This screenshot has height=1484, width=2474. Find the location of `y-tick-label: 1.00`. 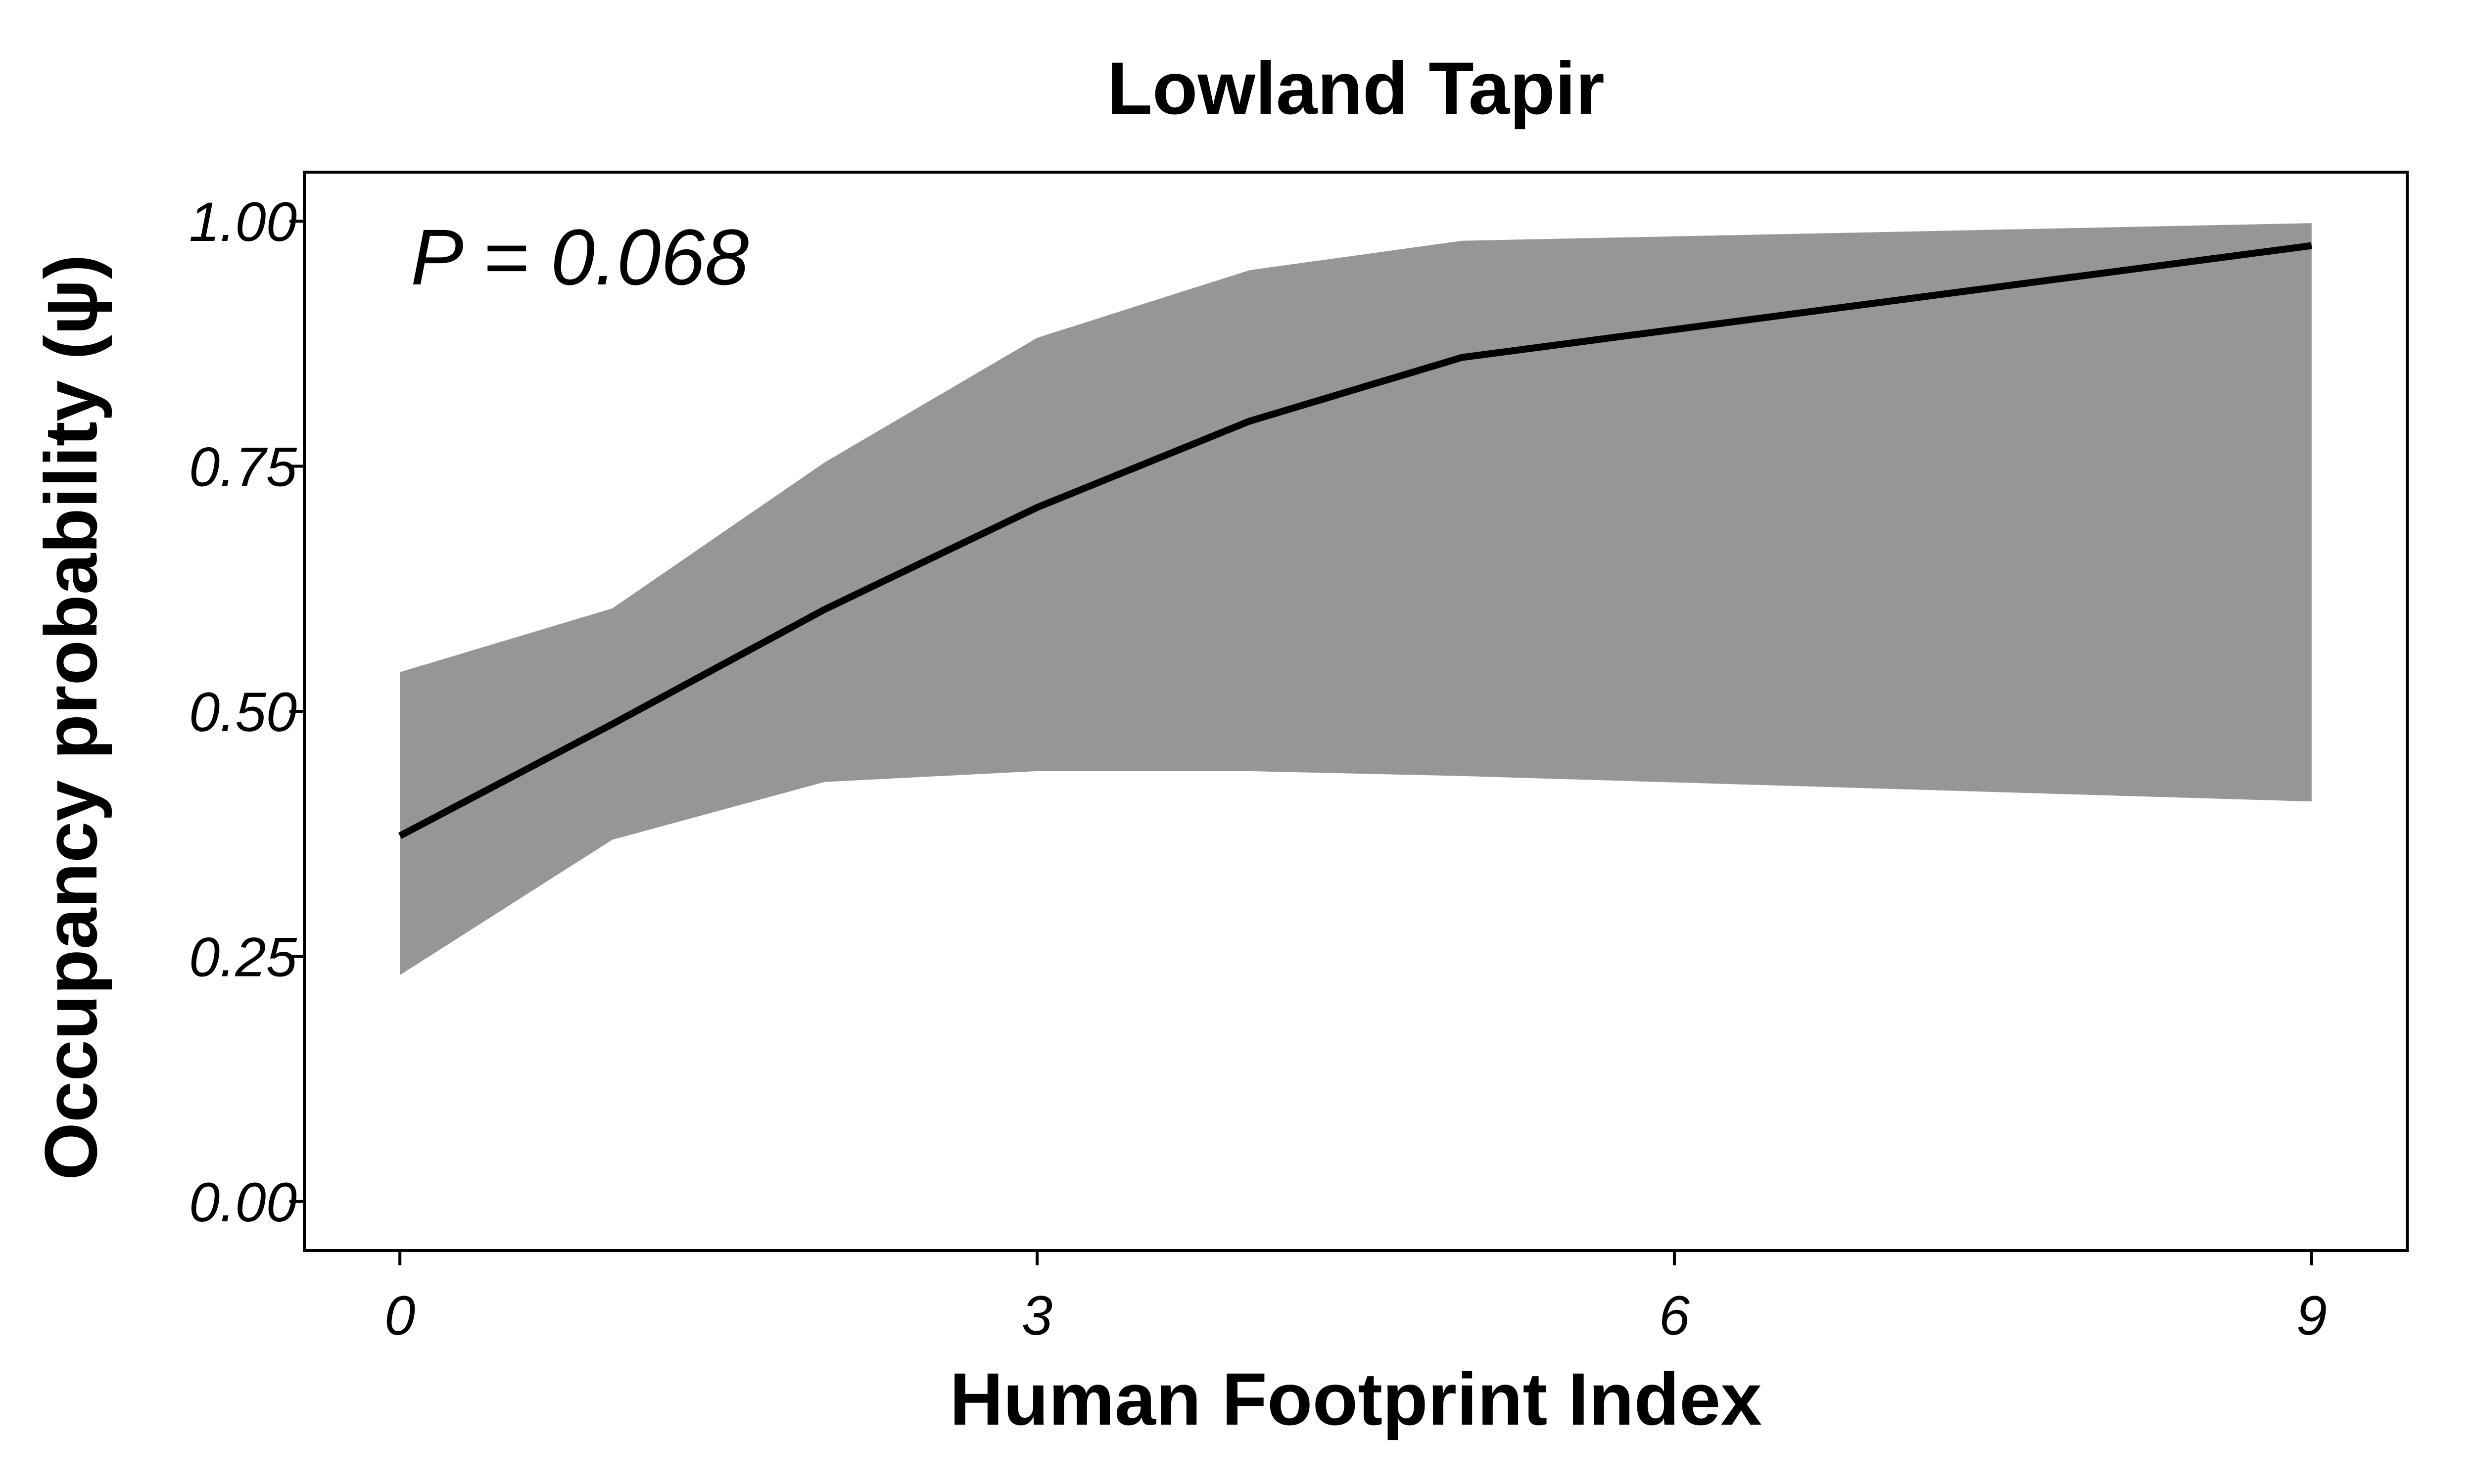

y-tick-label: 1.00 is located at coordinates (243, 222).